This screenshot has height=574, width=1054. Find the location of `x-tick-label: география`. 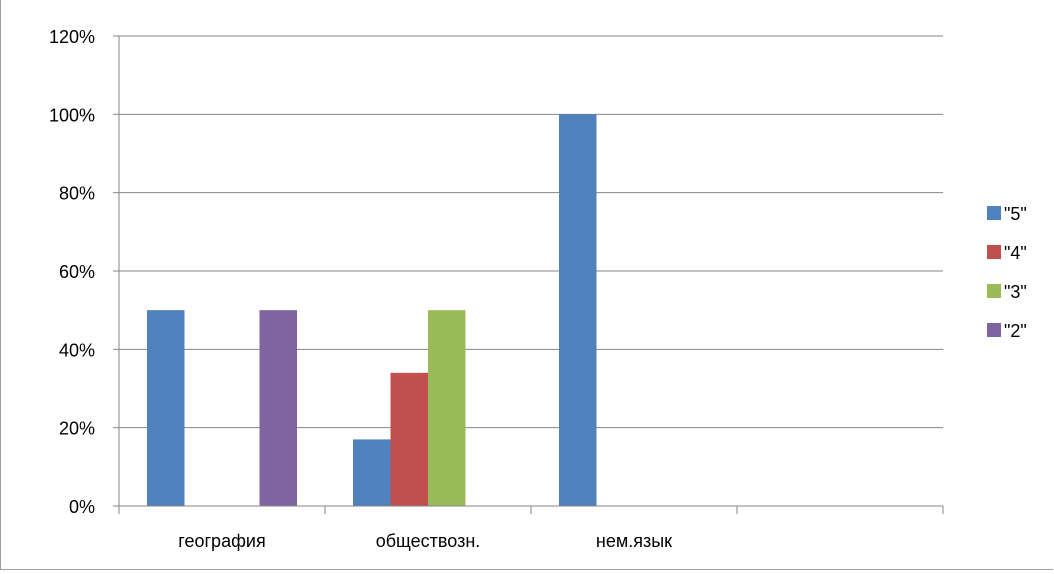

x-tick-label: география is located at coordinates (221, 541).